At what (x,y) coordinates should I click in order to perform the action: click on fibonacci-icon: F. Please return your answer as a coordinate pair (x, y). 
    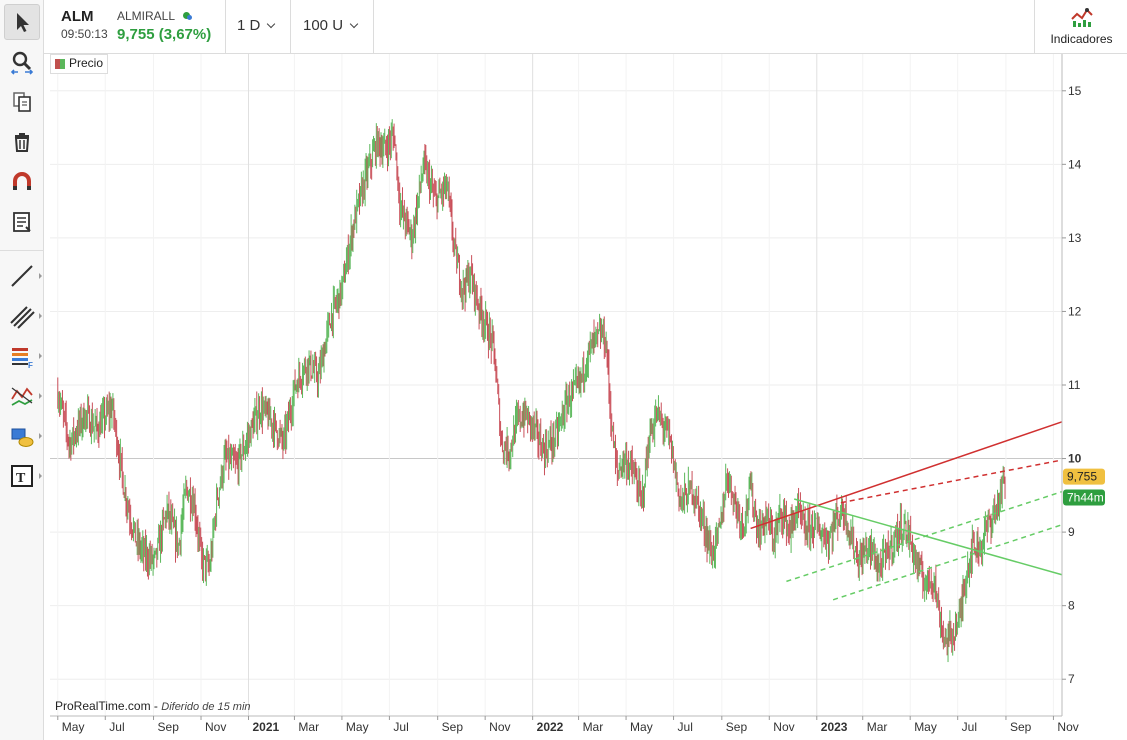
    Looking at the image, I should click on (23, 356).